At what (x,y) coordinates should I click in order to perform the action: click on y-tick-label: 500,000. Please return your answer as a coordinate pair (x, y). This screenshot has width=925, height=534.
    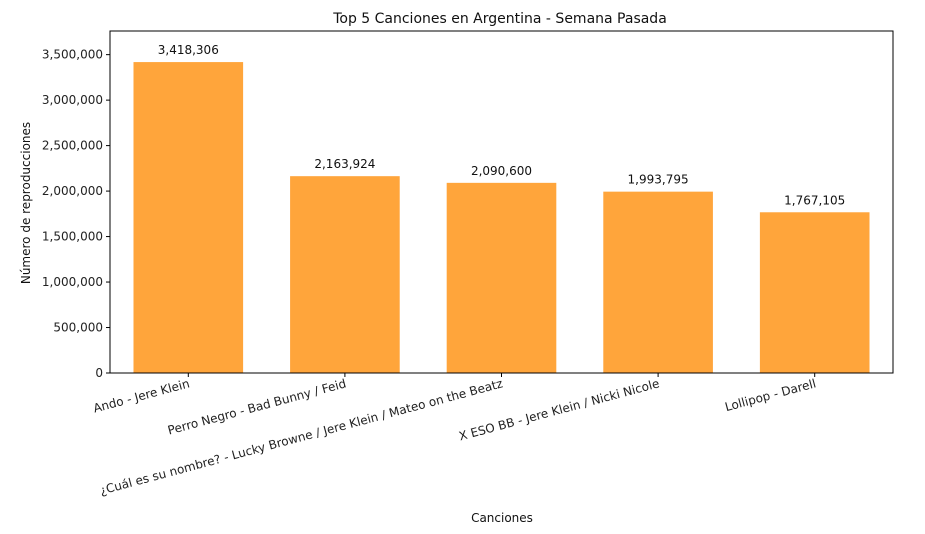
    Looking at the image, I should click on (78, 328).